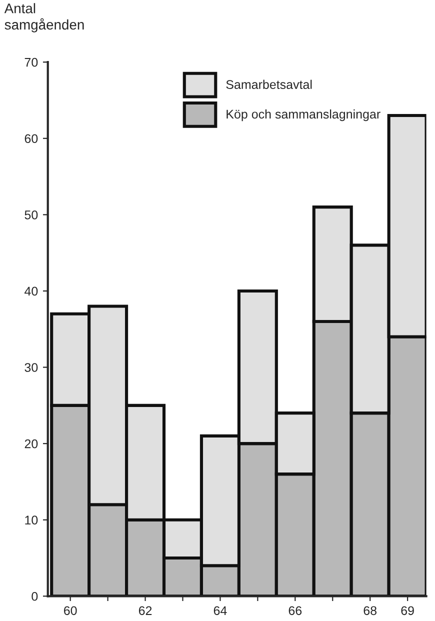  Describe the element at coordinates (31, 443) in the screenshot. I see `y-tick-label: 20` at that location.